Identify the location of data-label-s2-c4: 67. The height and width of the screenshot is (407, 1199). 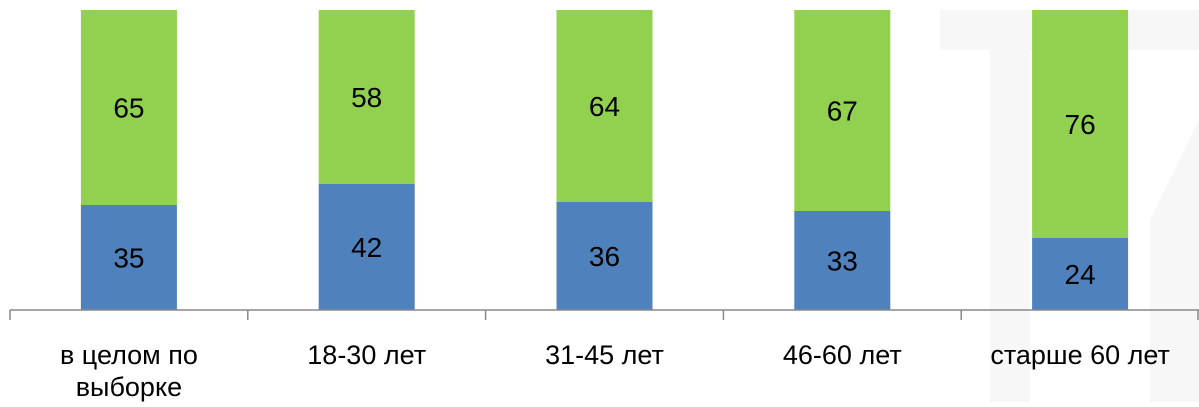
(842, 111).